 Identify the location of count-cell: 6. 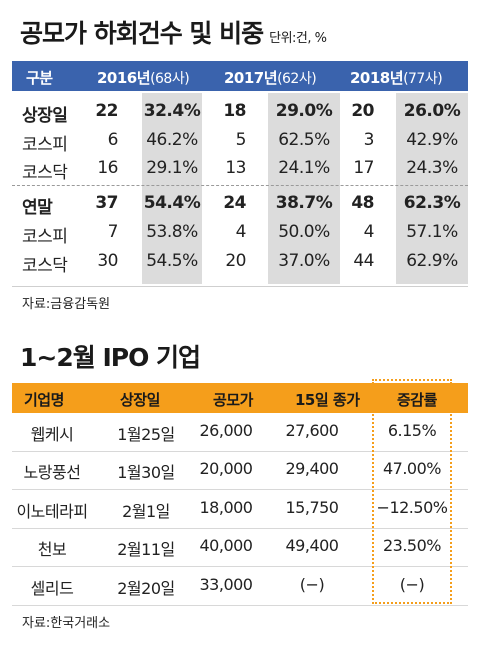
(113, 140).